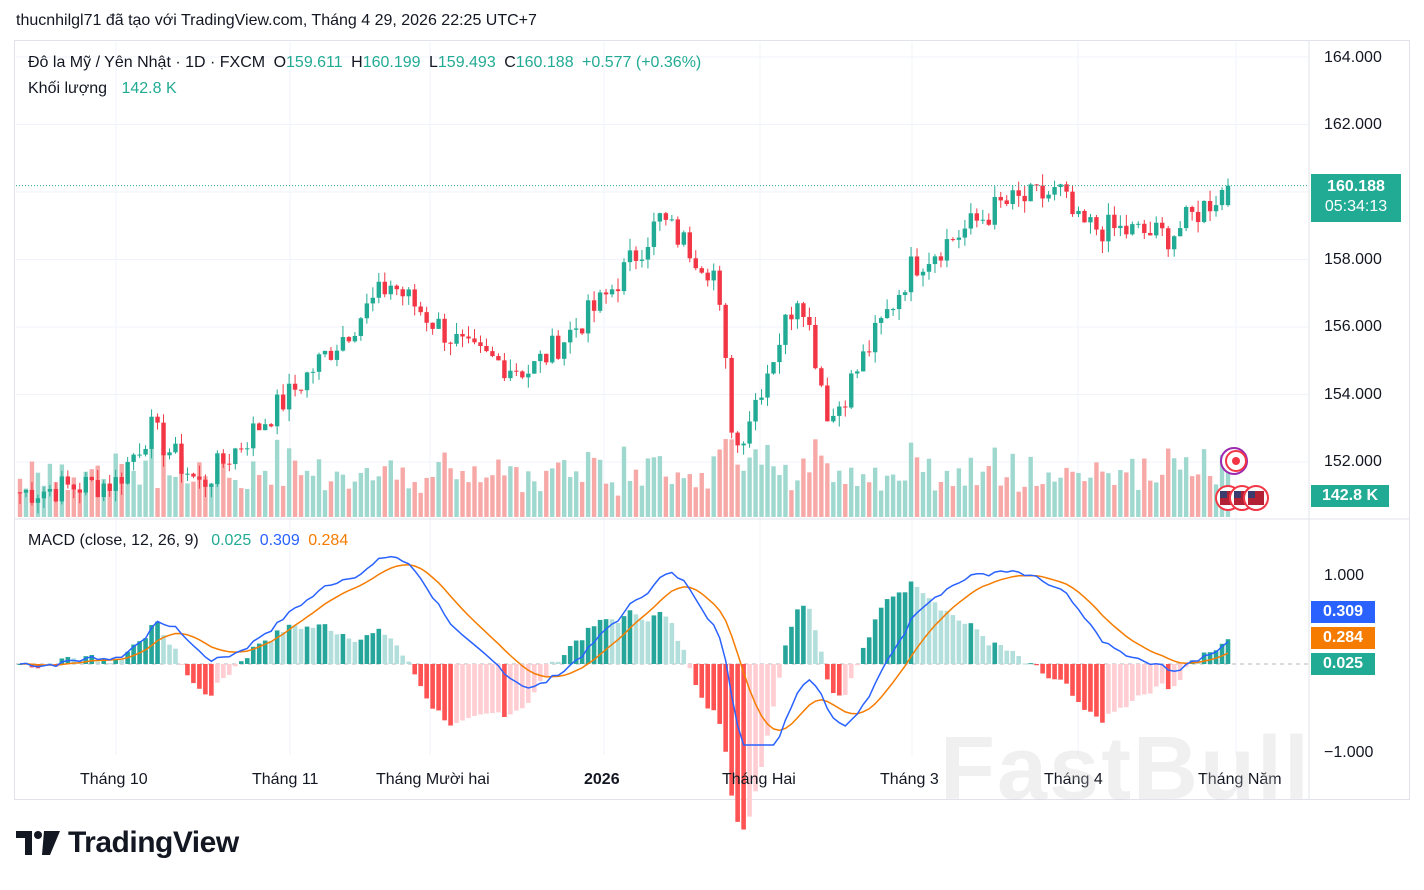 The image size is (1424, 890). Describe the element at coordinates (147, 62) in the screenshot. I see `symbol-name: Đô la Mỹ / Yên Nhật · 1D · FXCM` at that location.